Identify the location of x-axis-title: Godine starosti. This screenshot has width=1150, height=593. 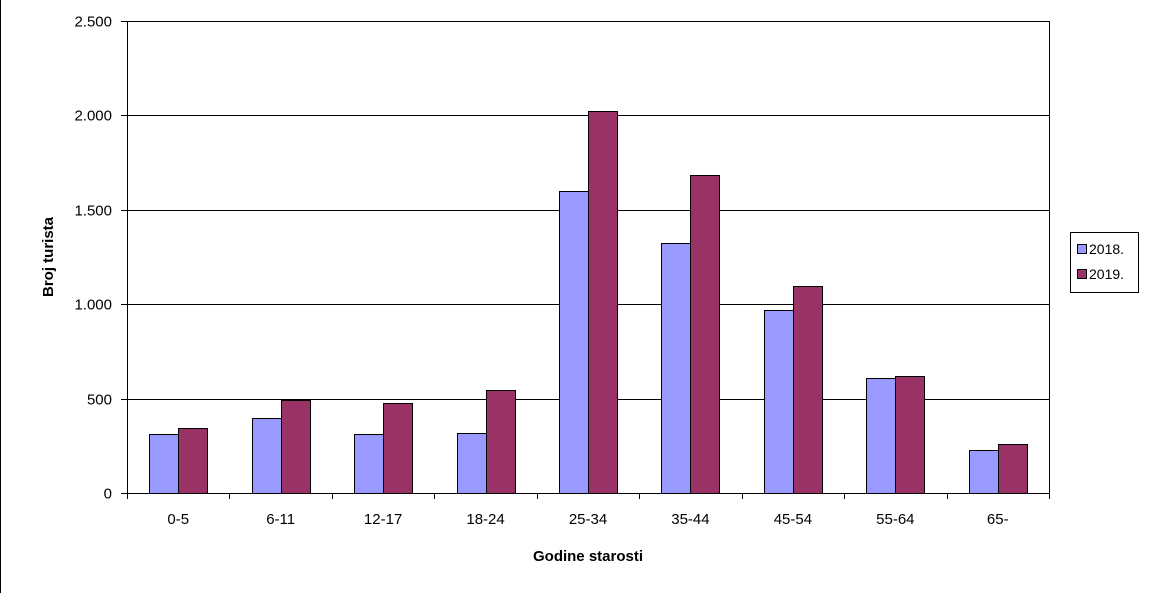
(588, 556).